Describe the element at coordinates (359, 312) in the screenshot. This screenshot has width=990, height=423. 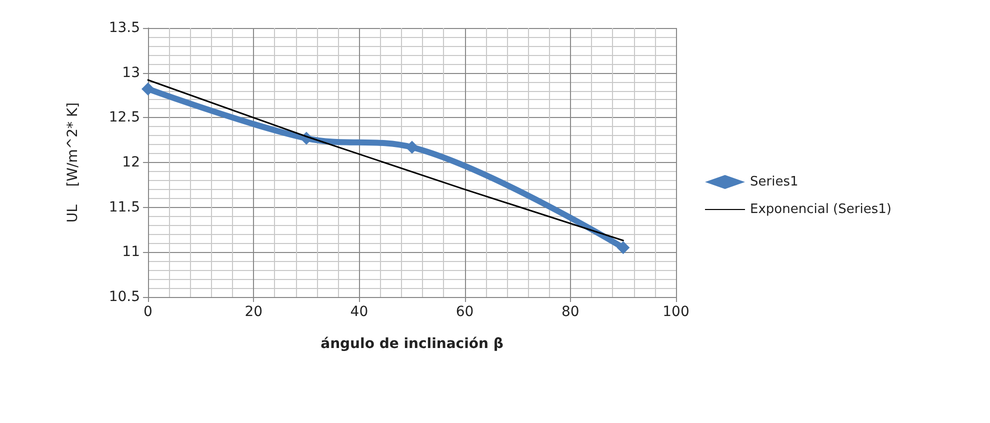
I see `x-tick-label: 40` at that location.